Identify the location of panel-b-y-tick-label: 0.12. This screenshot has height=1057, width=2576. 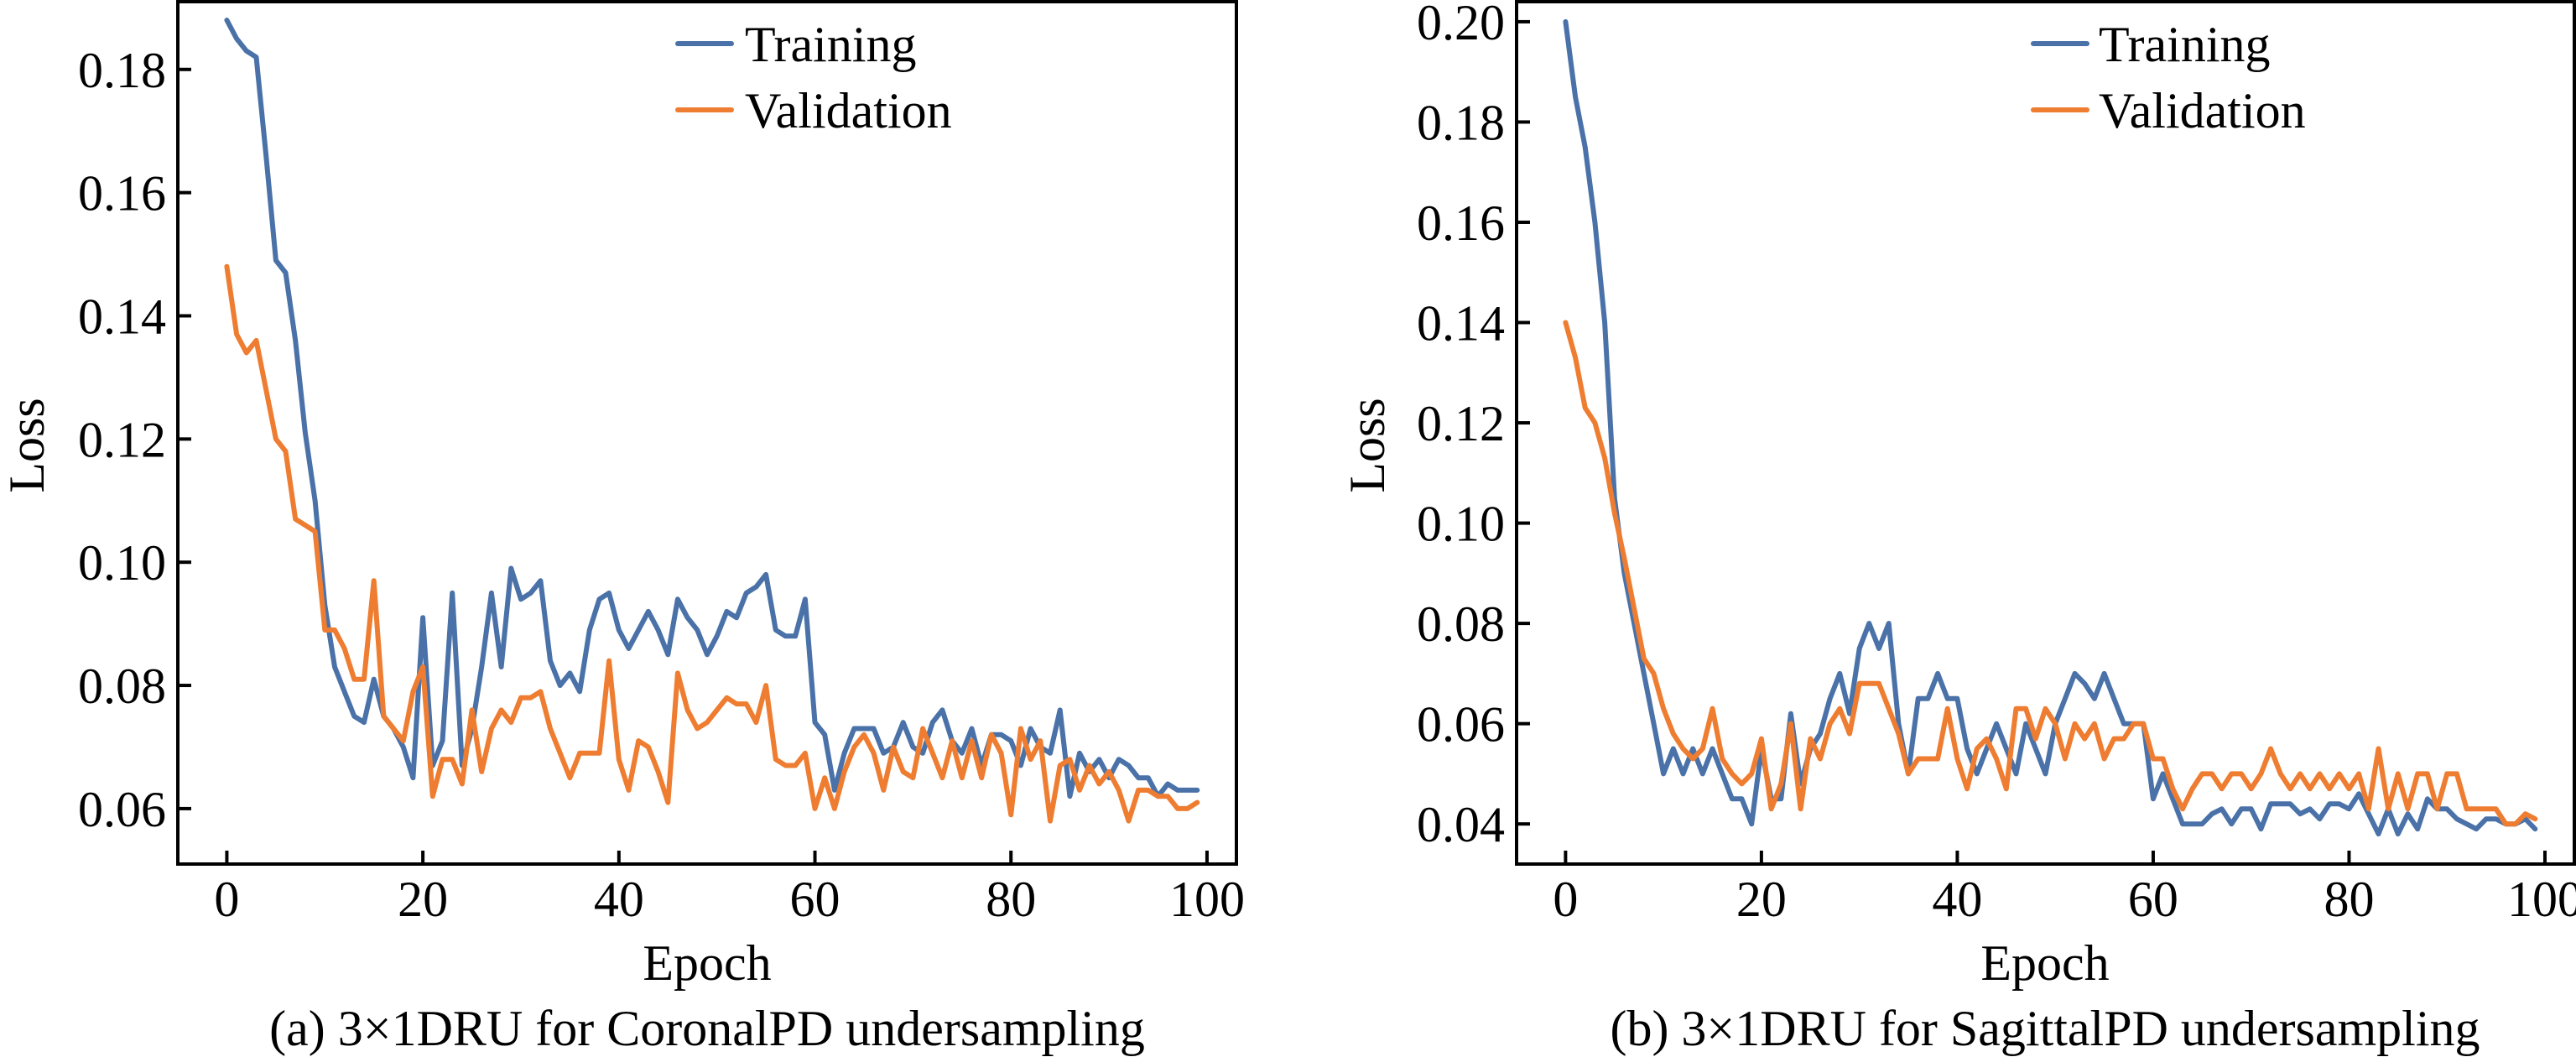
(1461, 424).